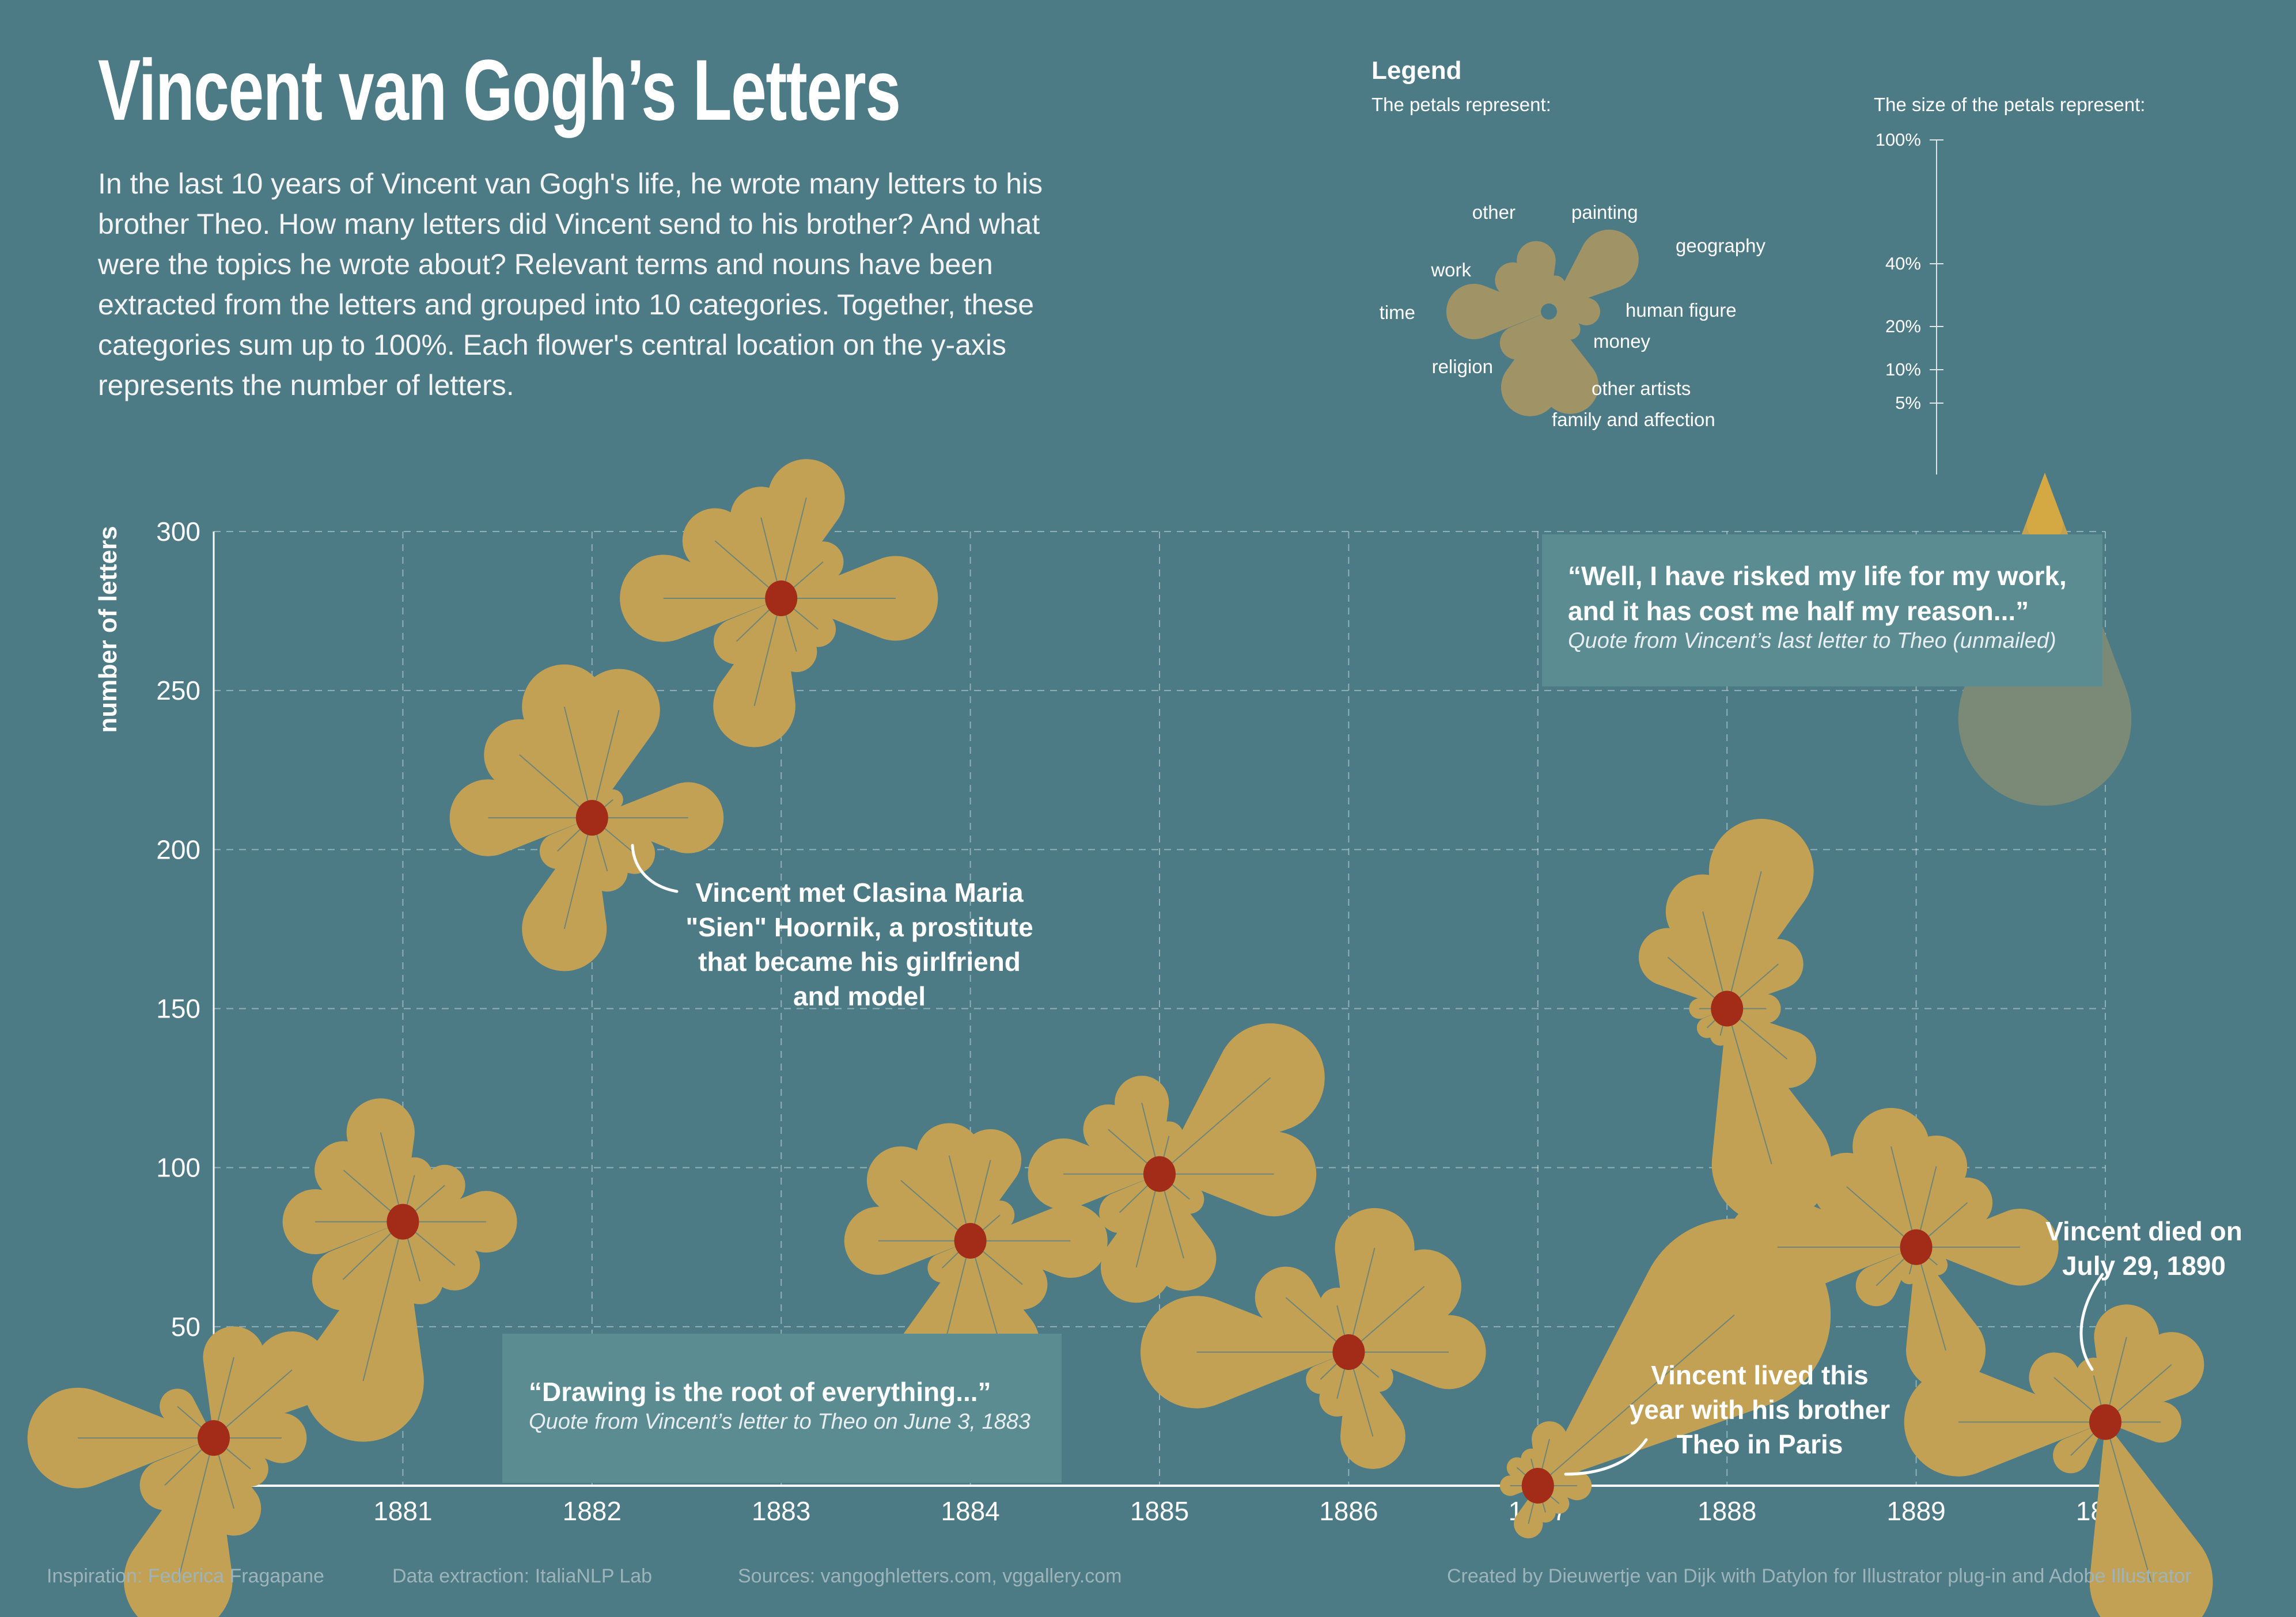  I want to click on annotation-died: Vincent died on July 29, 1890, so click(2143, 1248).